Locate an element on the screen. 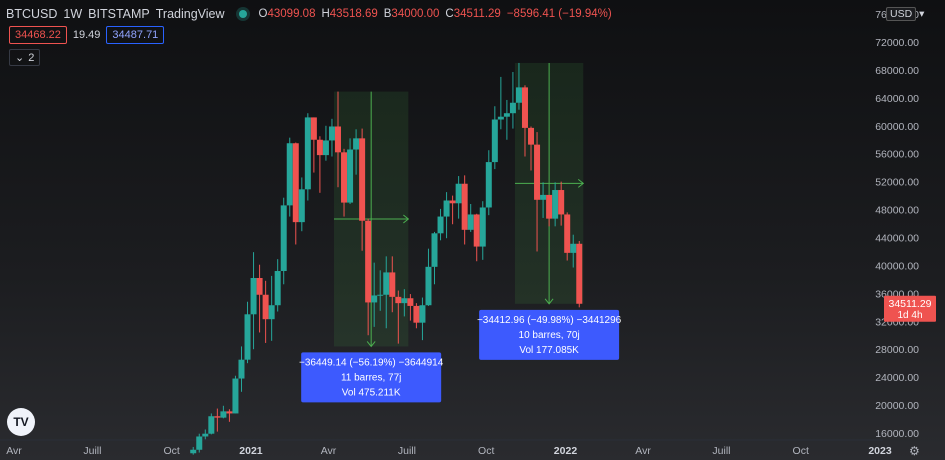  price-tick-label: 64000.00 is located at coordinates (897, 99).